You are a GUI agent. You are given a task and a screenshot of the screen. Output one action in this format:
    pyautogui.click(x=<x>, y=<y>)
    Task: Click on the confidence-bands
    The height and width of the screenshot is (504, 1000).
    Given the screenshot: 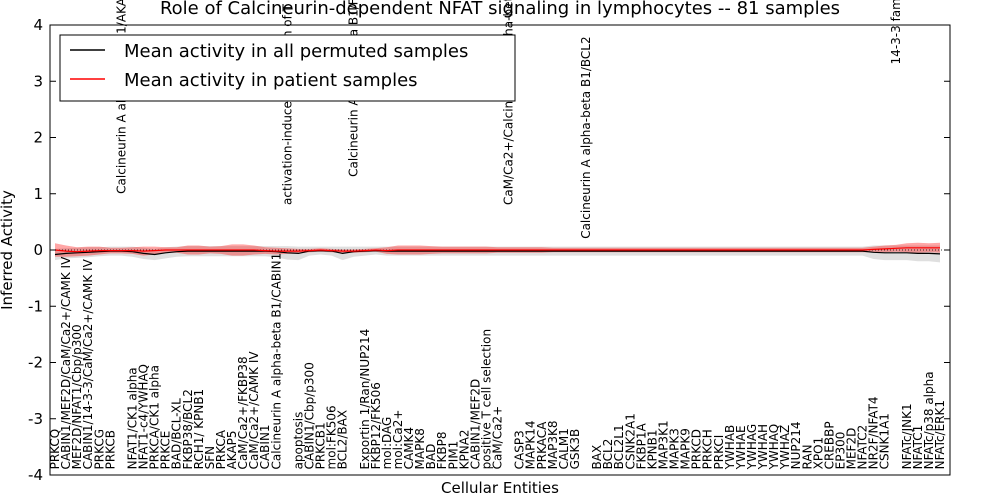 What is the action you would take?
    pyautogui.click(x=500, y=252)
    